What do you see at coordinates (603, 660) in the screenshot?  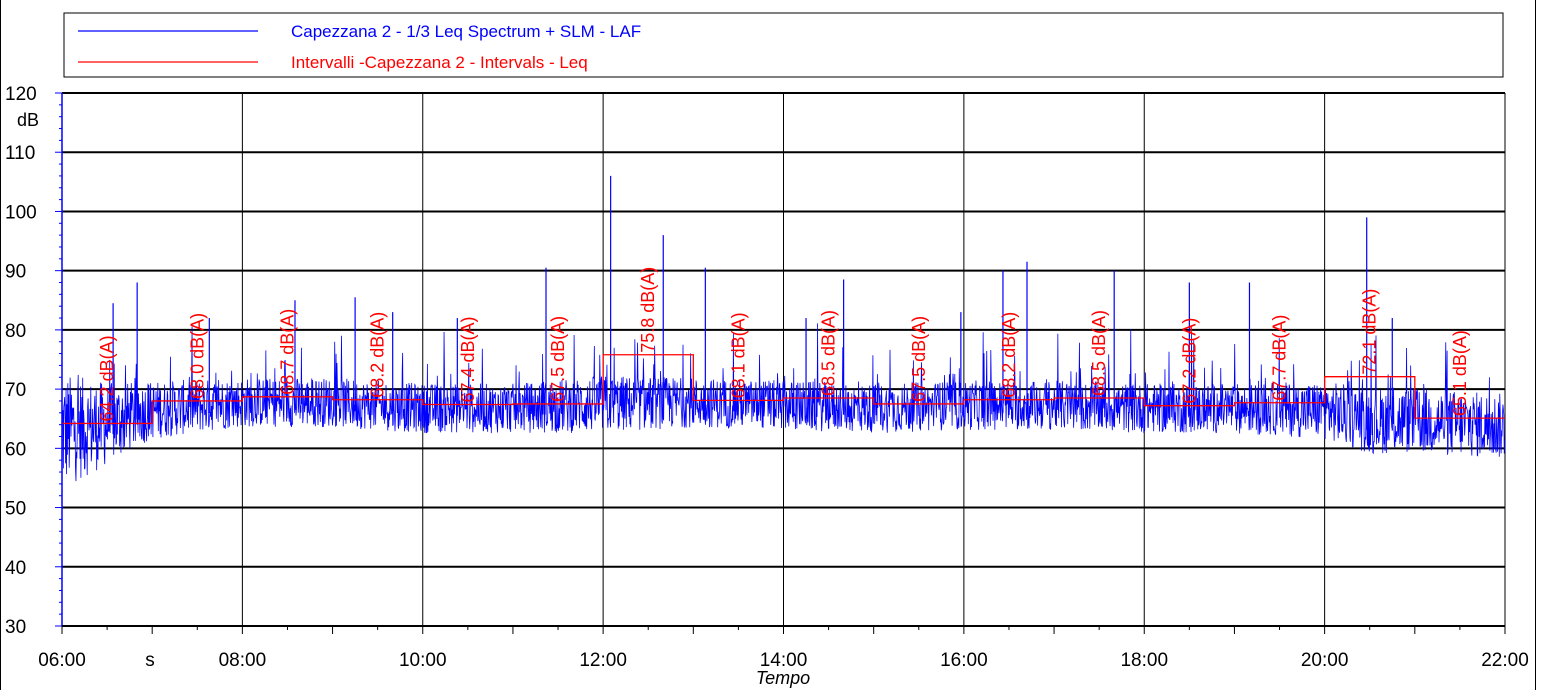 I see `x-tick-label: 12:00` at bounding box center [603, 660].